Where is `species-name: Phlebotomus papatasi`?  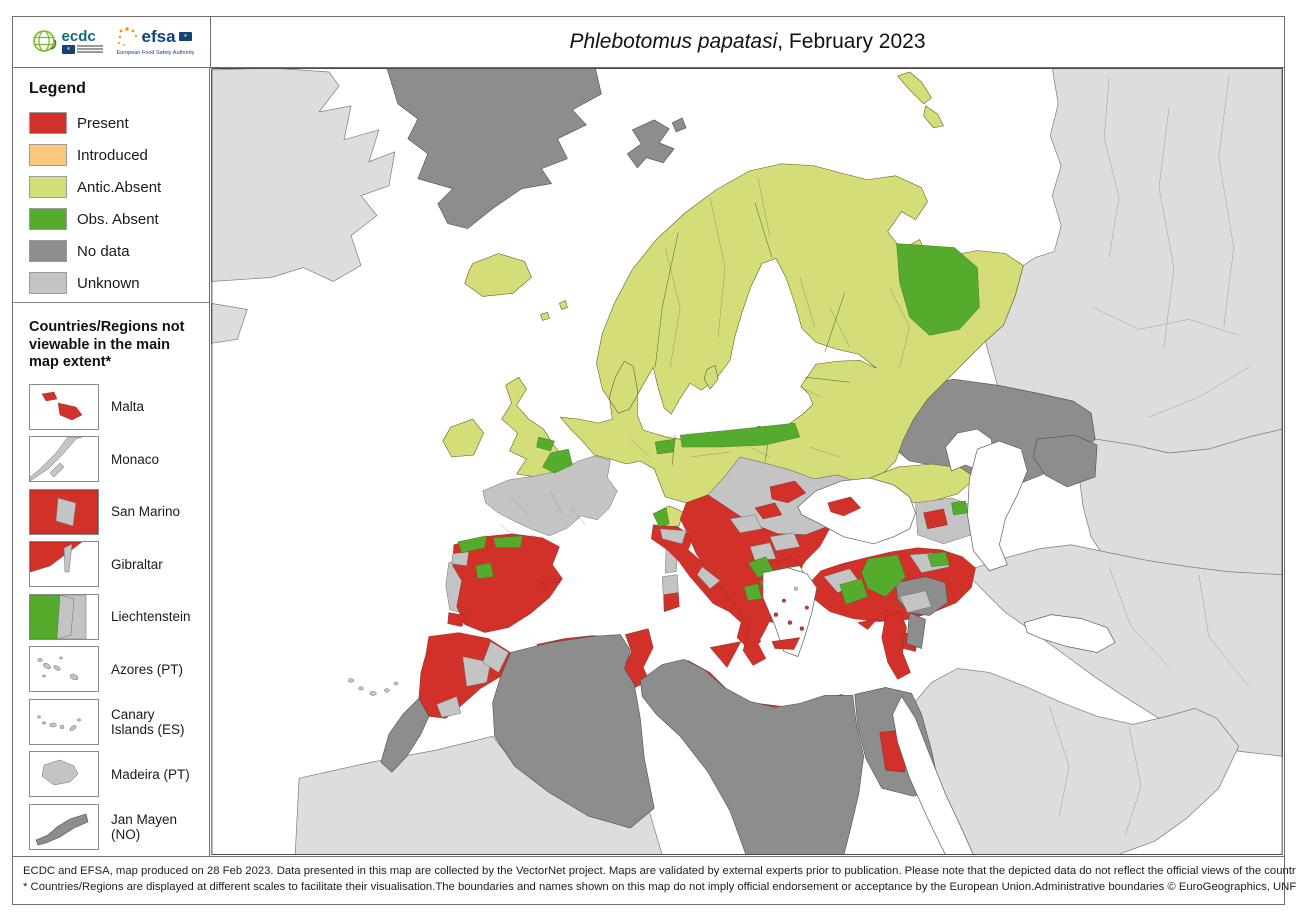 species-name: Phlebotomus papatasi is located at coordinates (673, 41).